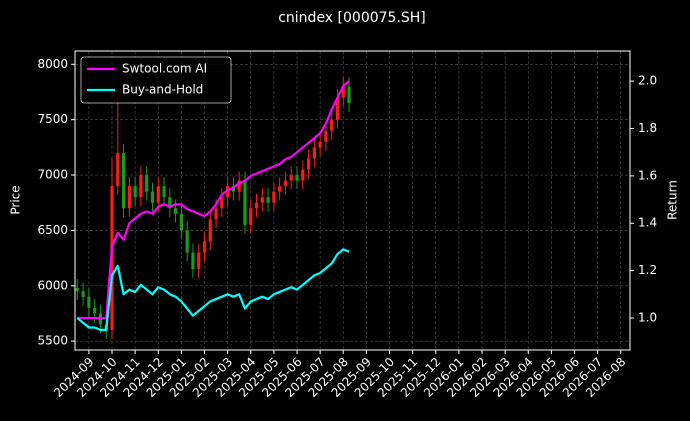  What do you see at coordinates (162, 90) in the screenshot?
I see `legend-label: Buy-and-Hold` at bounding box center [162, 90].